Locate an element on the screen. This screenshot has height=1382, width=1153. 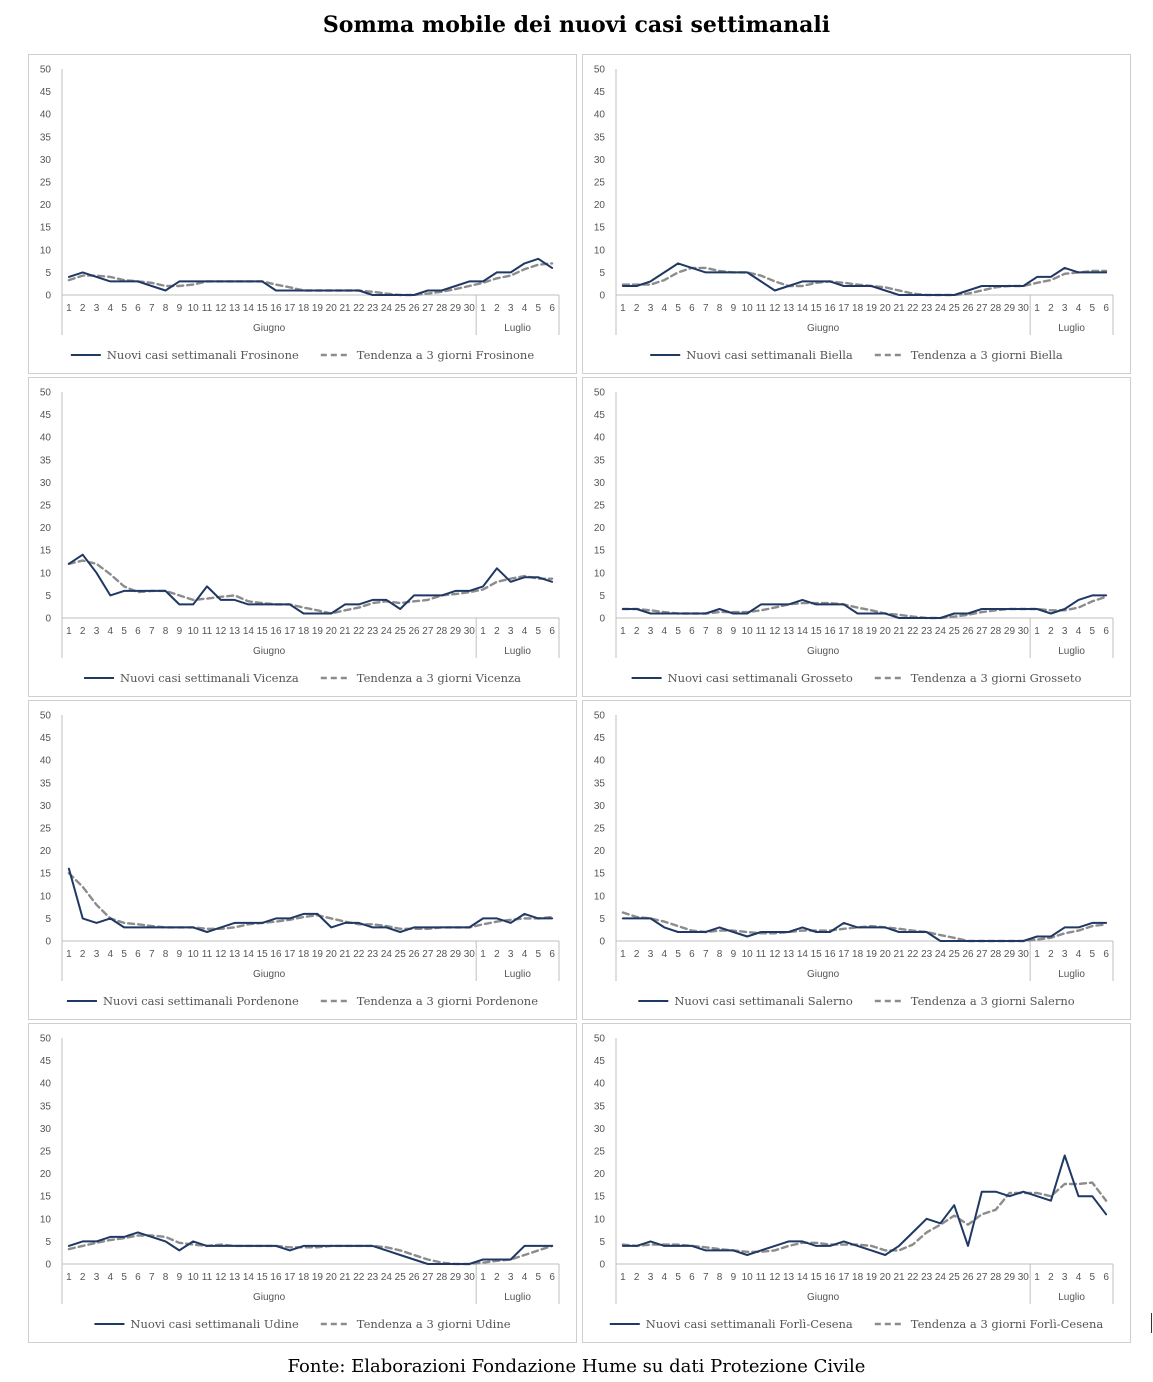
trend-series-line is located at coordinates (864, 607).